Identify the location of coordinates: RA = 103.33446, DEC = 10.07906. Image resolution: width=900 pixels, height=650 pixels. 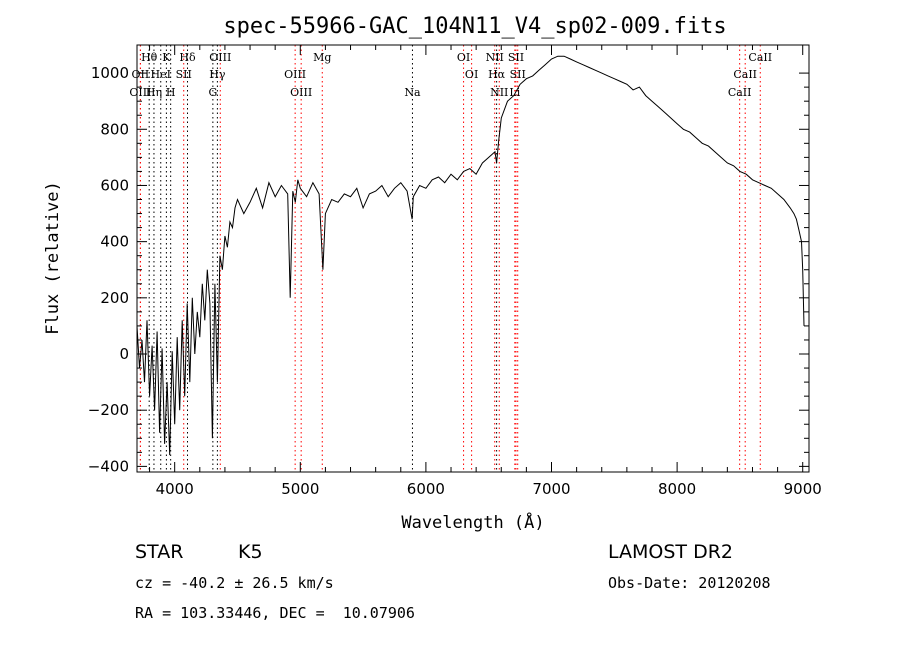
(275, 613).